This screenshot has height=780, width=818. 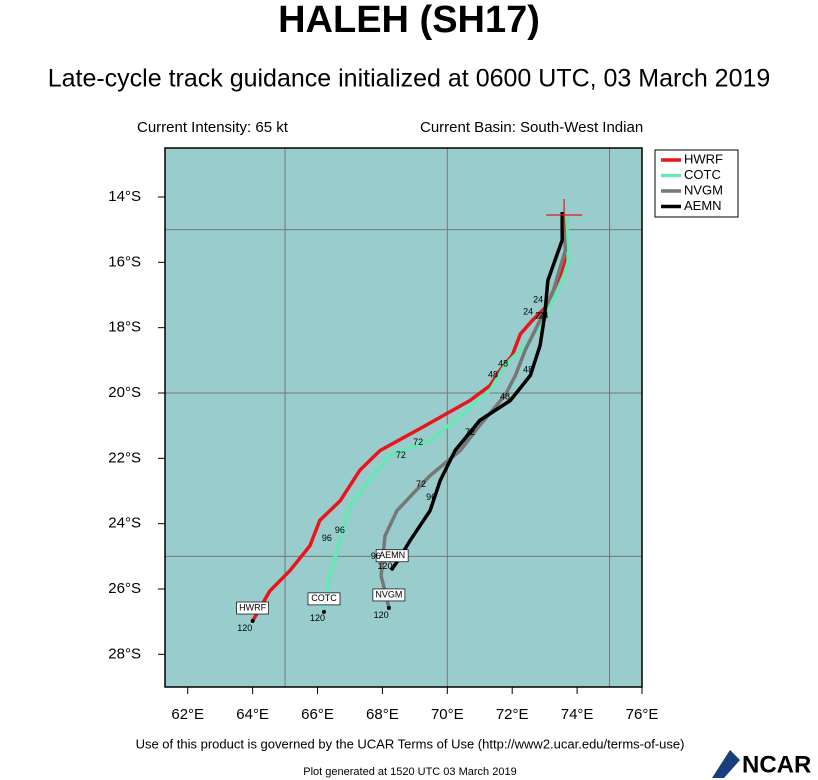 What do you see at coordinates (564, 214) in the screenshot?
I see `current-position` at bounding box center [564, 214].